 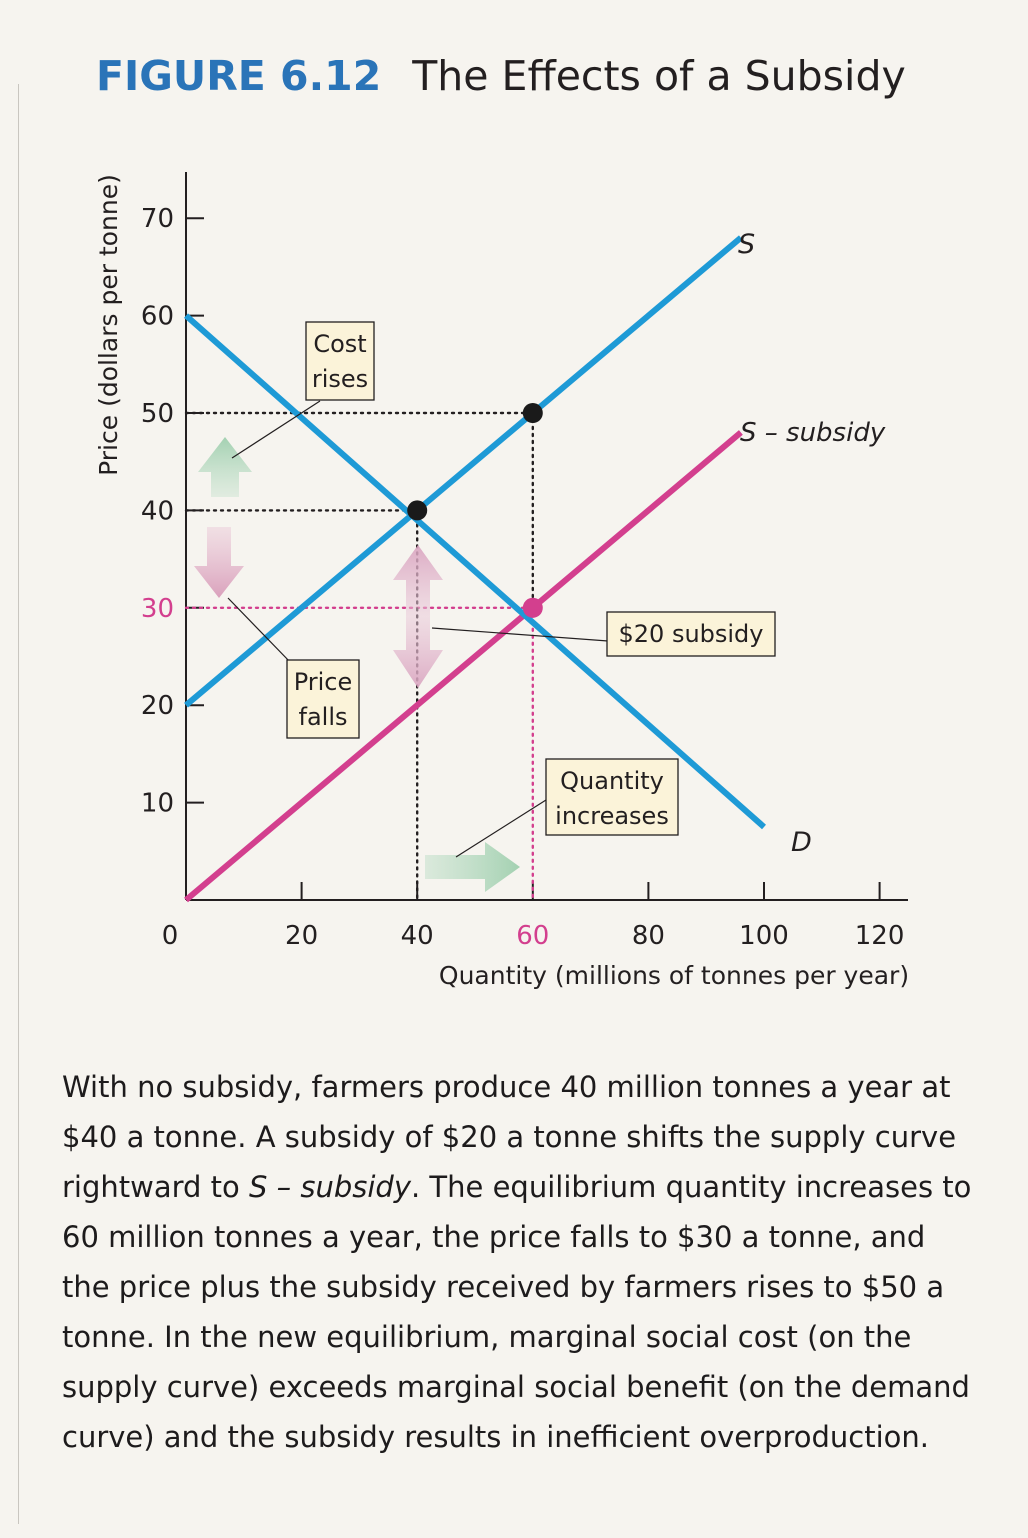 I want to click on supply-label: S, so click(x=746, y=244).